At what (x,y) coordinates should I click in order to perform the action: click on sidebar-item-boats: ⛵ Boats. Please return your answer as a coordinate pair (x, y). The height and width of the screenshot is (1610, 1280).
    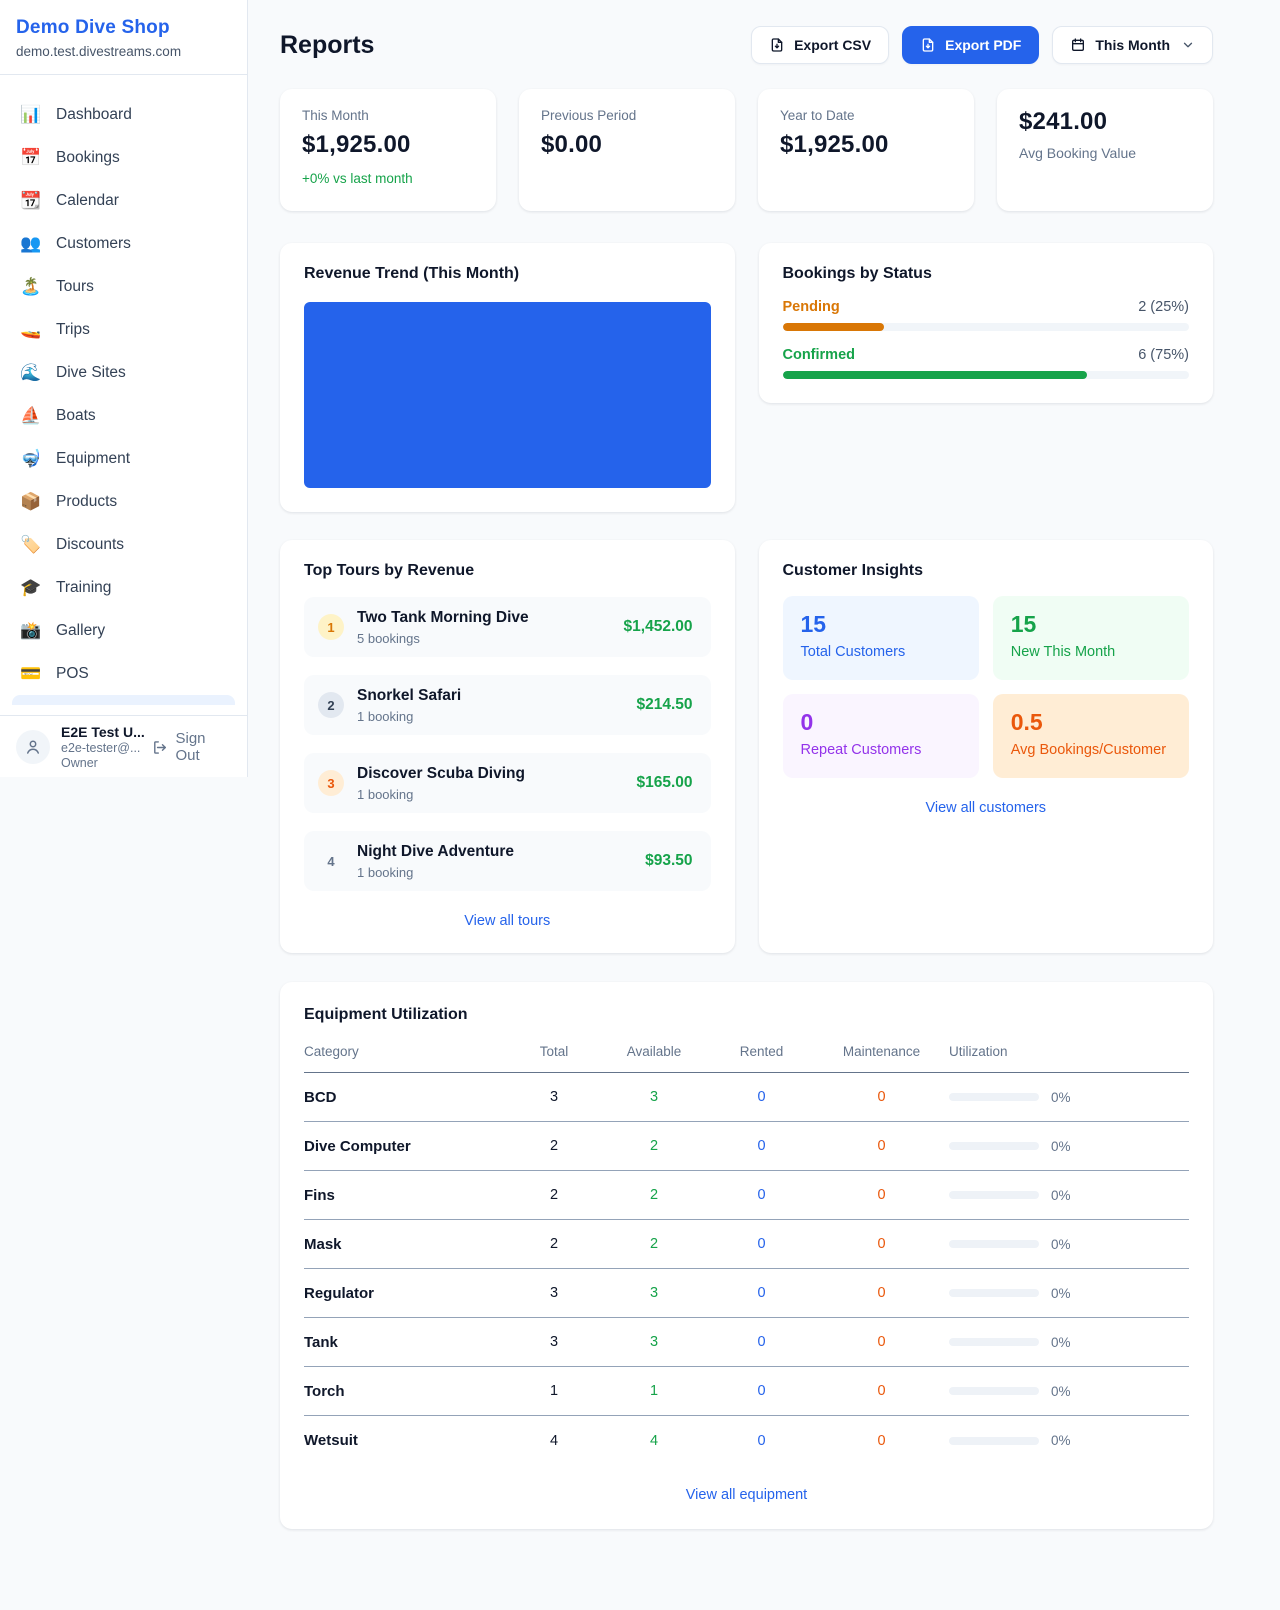
    Looking at the image, I should click on (123, 415).